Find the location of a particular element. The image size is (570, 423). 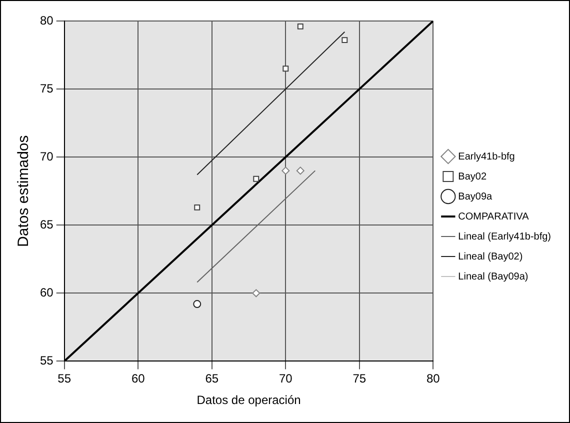

x-tick-label: 65 is located at coordinates (212, 379).